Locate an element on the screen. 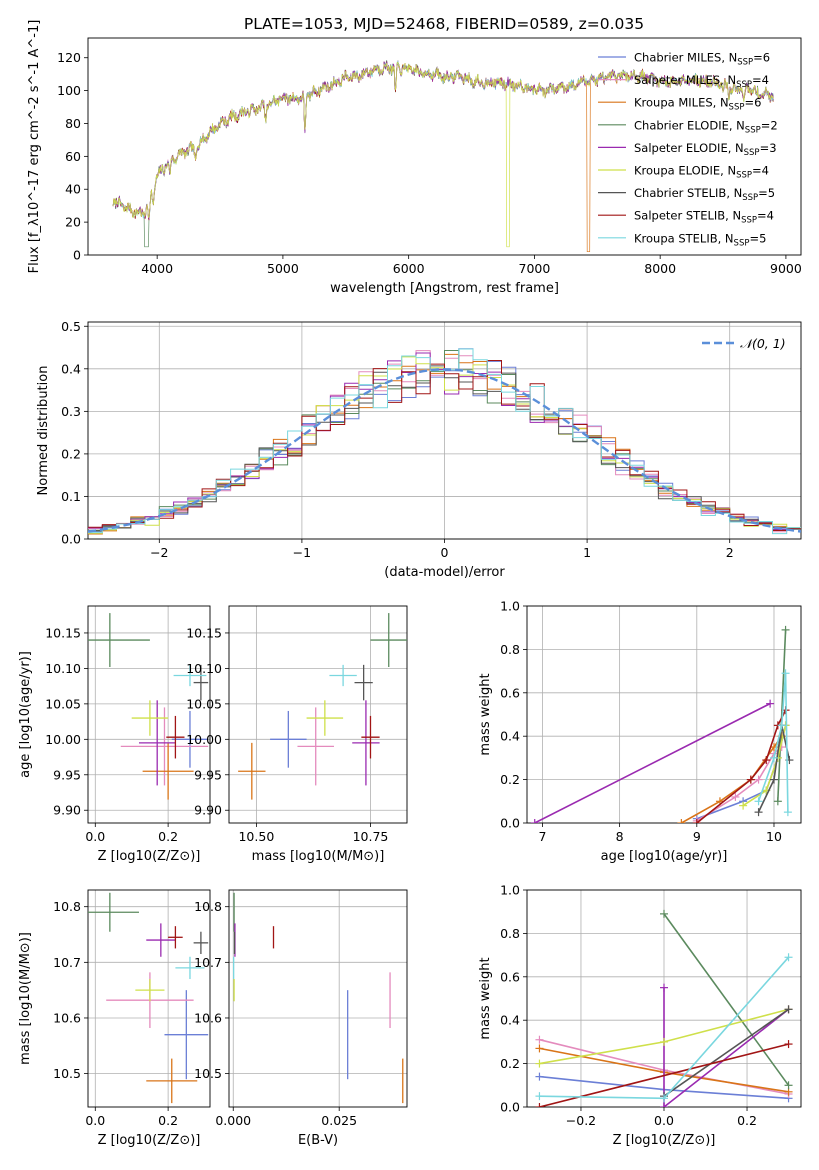  legend-entry: Kroupa STELIB, NSSP=5 is located at coordinates (700, 239).